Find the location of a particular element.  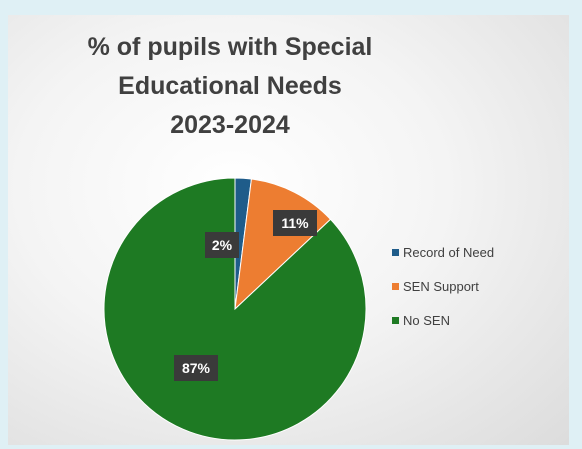

chart-title-line-2: Educational Needs is located at coordinates (230, 86).